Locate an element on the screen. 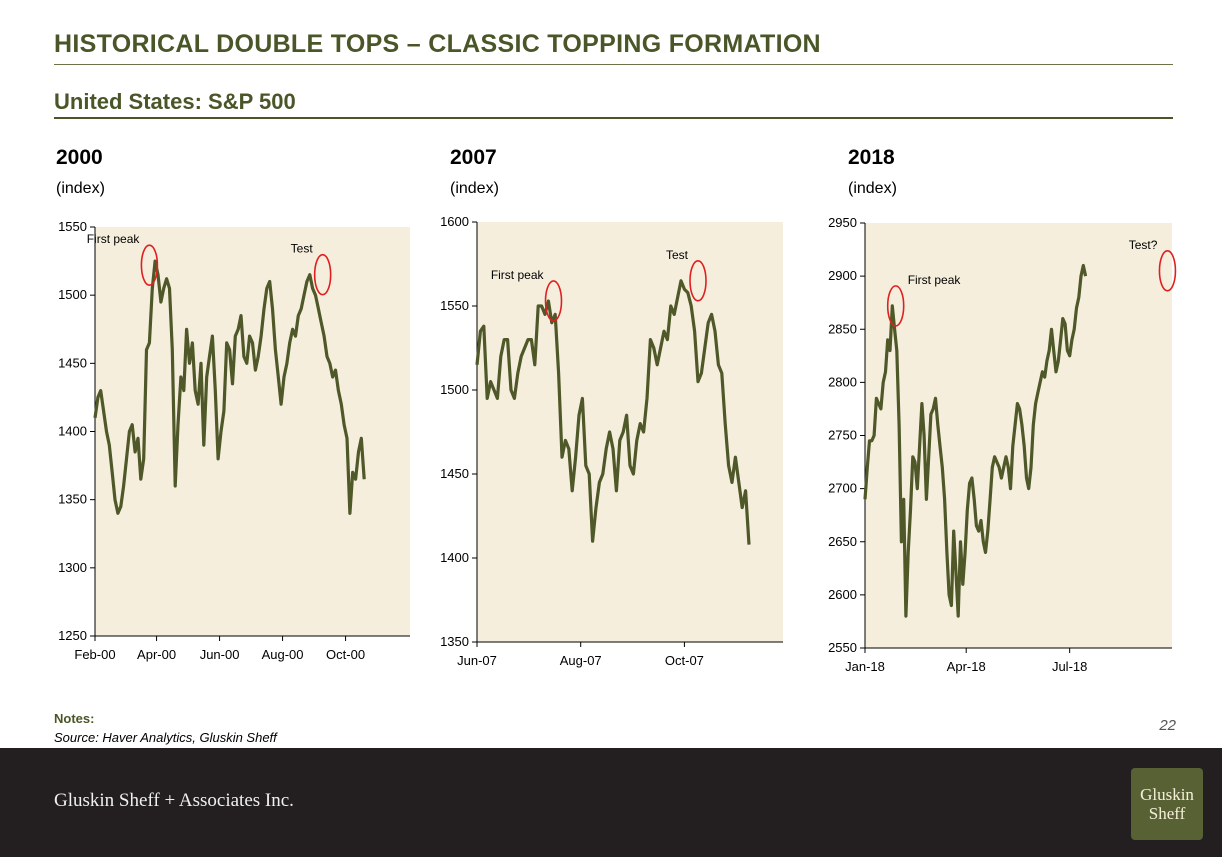 This screenshot has height=857, width=1222. logo-line-2: Sheff is located at coordinates (1167, 813).